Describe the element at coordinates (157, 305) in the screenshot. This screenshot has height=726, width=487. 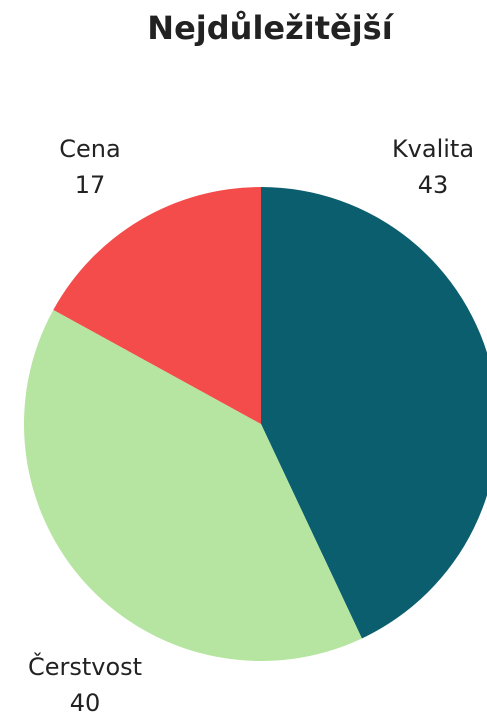
I see `pie-slice` at that location.